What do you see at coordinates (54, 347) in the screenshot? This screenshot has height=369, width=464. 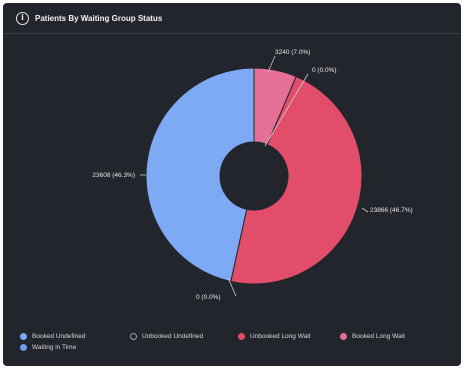 I see `legend-label: Waiting in Time` at bounding box center [54, 347].